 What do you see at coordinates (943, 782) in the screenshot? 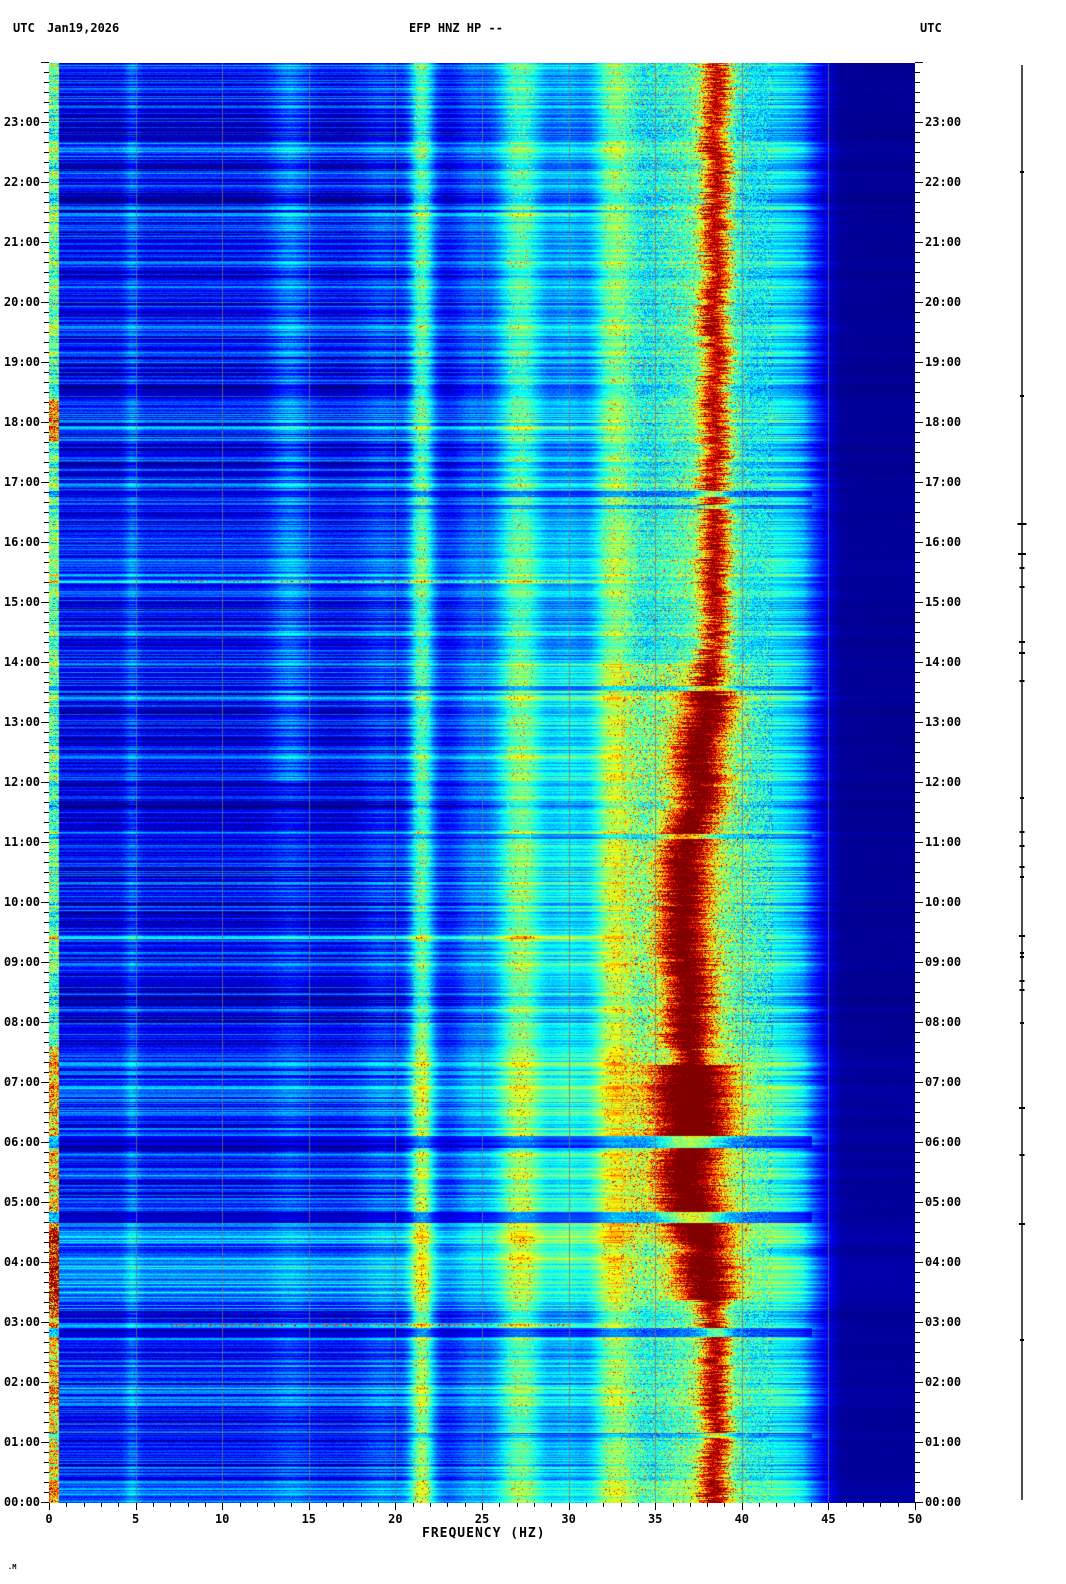
I see `time-label-right: 12:00` at bounding box center [943, 782].